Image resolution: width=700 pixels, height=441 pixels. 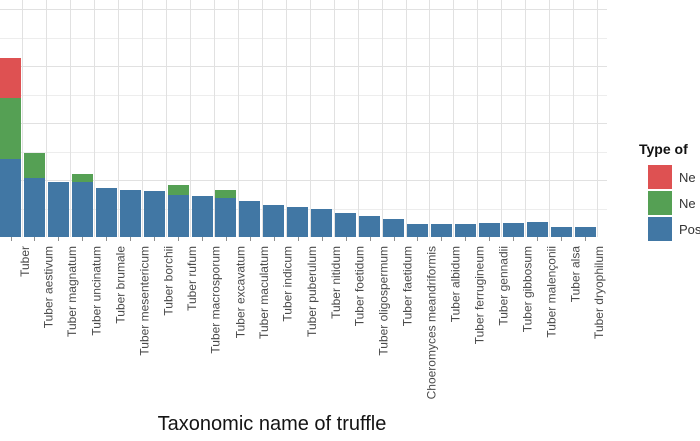 I want to click on x-tick-label: Tuber alsa, so click(x=575, y=274).